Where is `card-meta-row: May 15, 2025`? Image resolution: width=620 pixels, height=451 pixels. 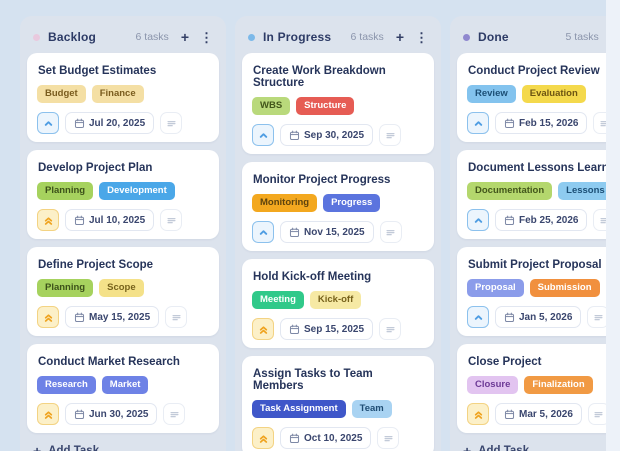 card-meta-row: May 15, 2025 is located at coordinates (123, 317).